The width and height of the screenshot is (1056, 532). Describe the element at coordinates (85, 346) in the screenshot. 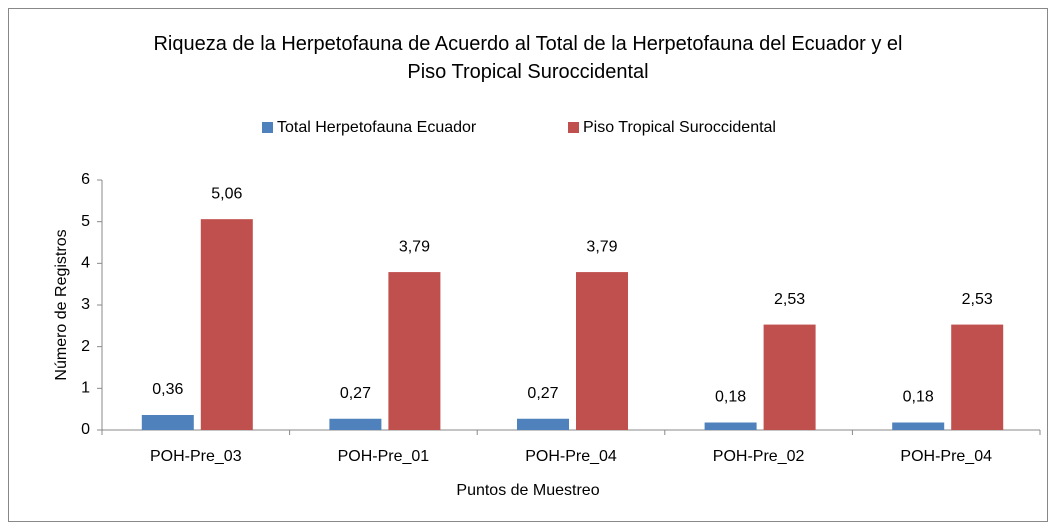

I see `y-tick-label: 2` at that location.